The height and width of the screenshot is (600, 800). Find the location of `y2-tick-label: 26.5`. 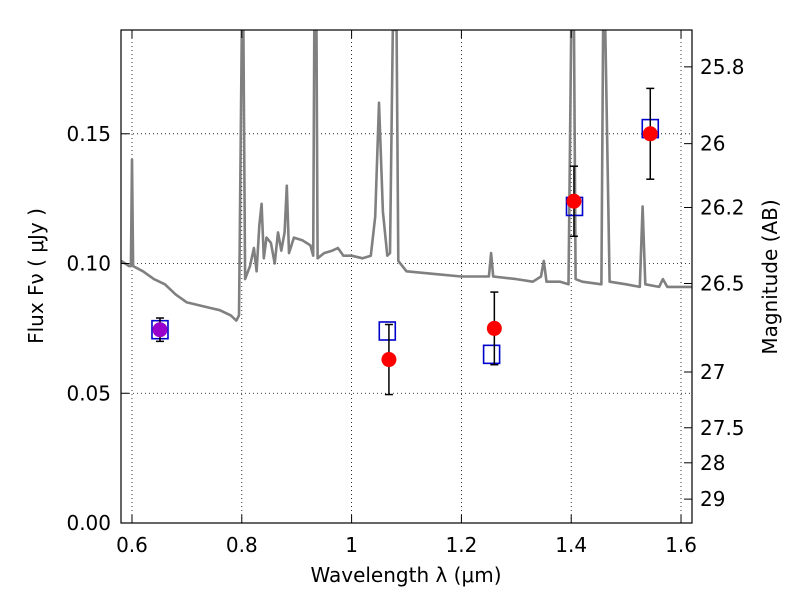

y2-tick-label: 26.5 is located at coordinates (722, 284).